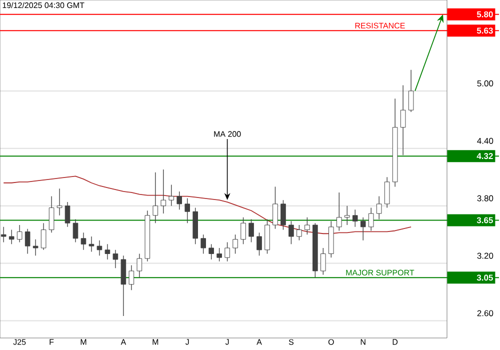 The image size is (500, 350). What do you see at coordinates (227, 134) in the screenshot?
I see `text: MA 200` at bounding box center [227, 134].